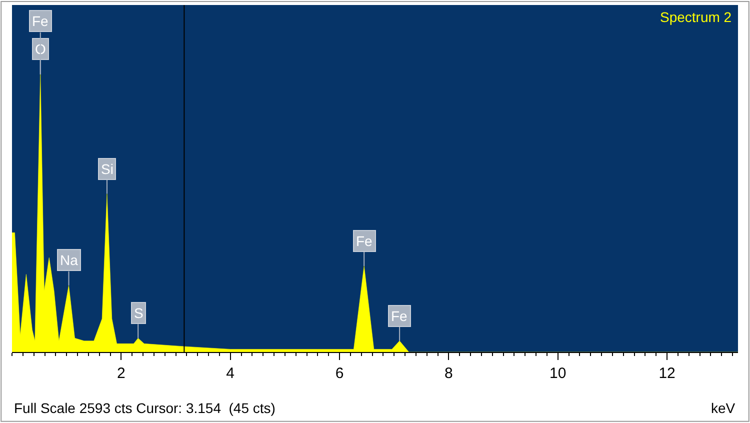  I want to click on x-tick-label: 12, so click(667, 373).